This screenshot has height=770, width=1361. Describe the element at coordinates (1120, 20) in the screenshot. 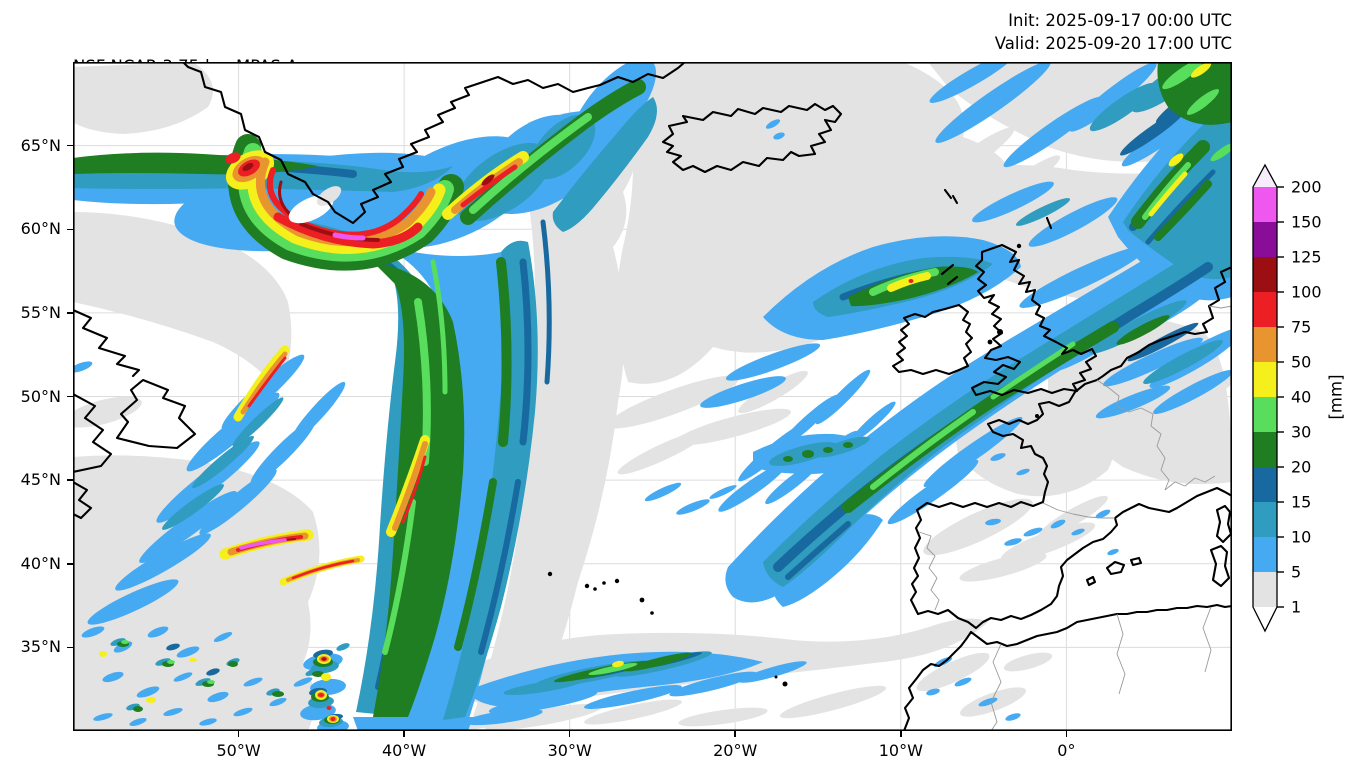

I see `init-time: Init: 2025-09-17 00:00 UTC` at that location.